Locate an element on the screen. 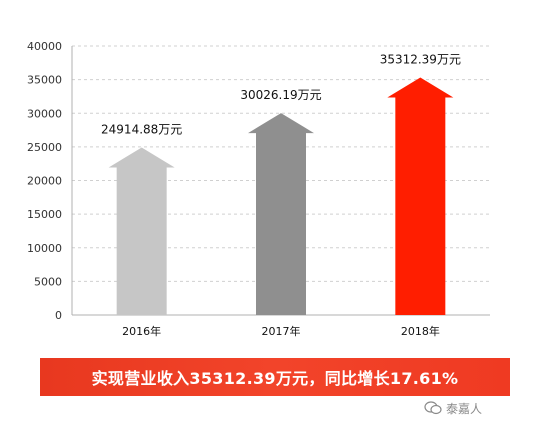 Image resolution: width=538 pixels, height=432 pixels. y-tick-label: 35000 is located at coordinates (44, 80).